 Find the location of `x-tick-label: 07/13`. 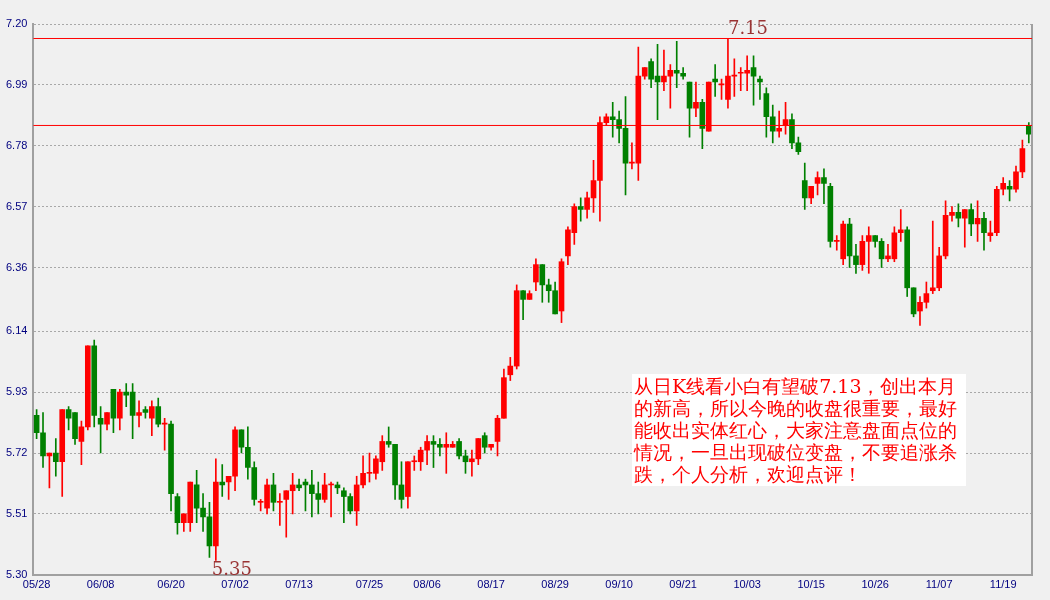

x-tick-label: 07/13 is located at coordinates (299, 584).